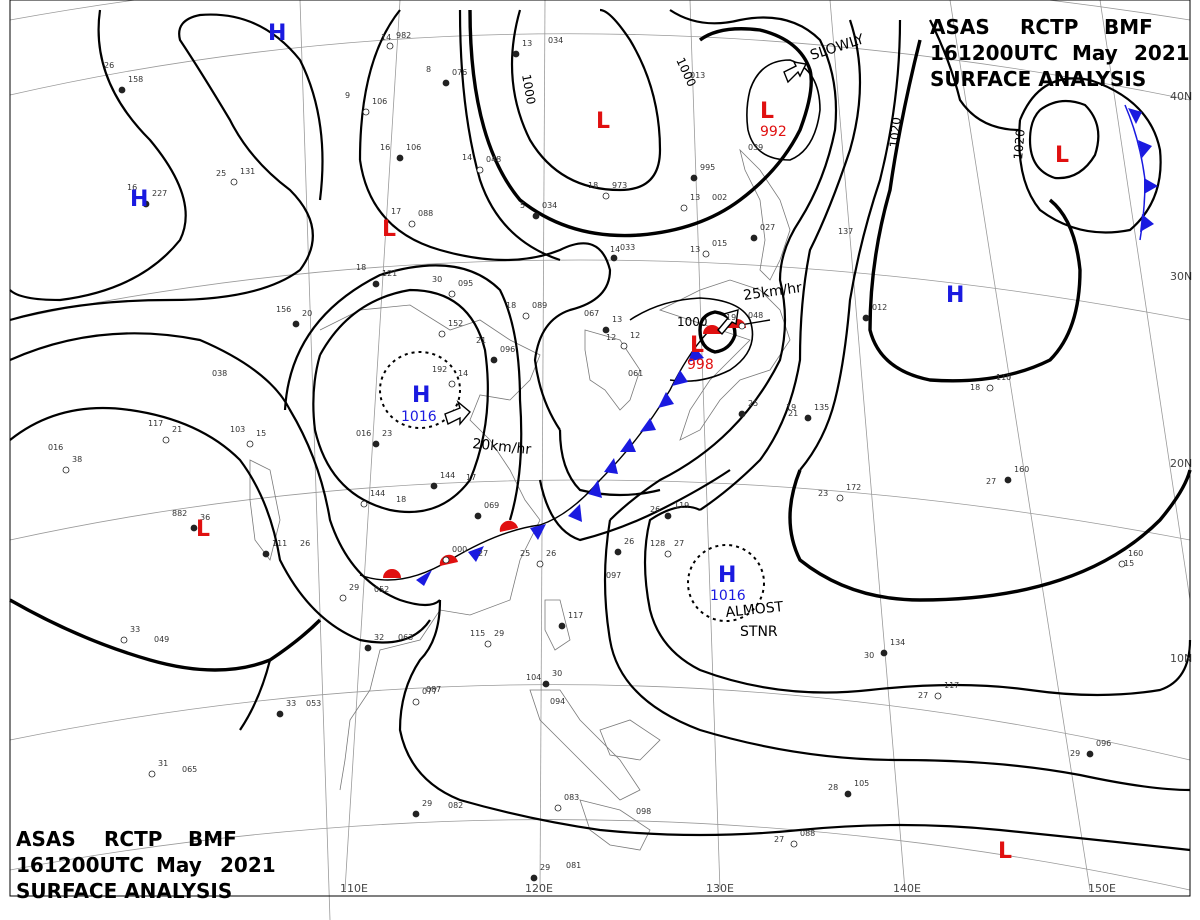  I want to click on station-value: 31, so click(163, 763).